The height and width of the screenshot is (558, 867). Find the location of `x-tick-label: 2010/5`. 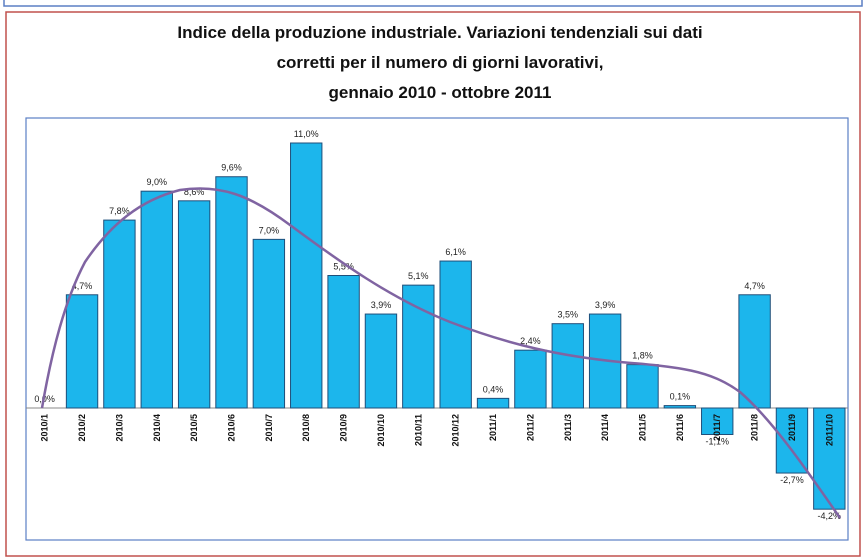

x-tick-label: 2010/5 is located at coordinates (194, 428).